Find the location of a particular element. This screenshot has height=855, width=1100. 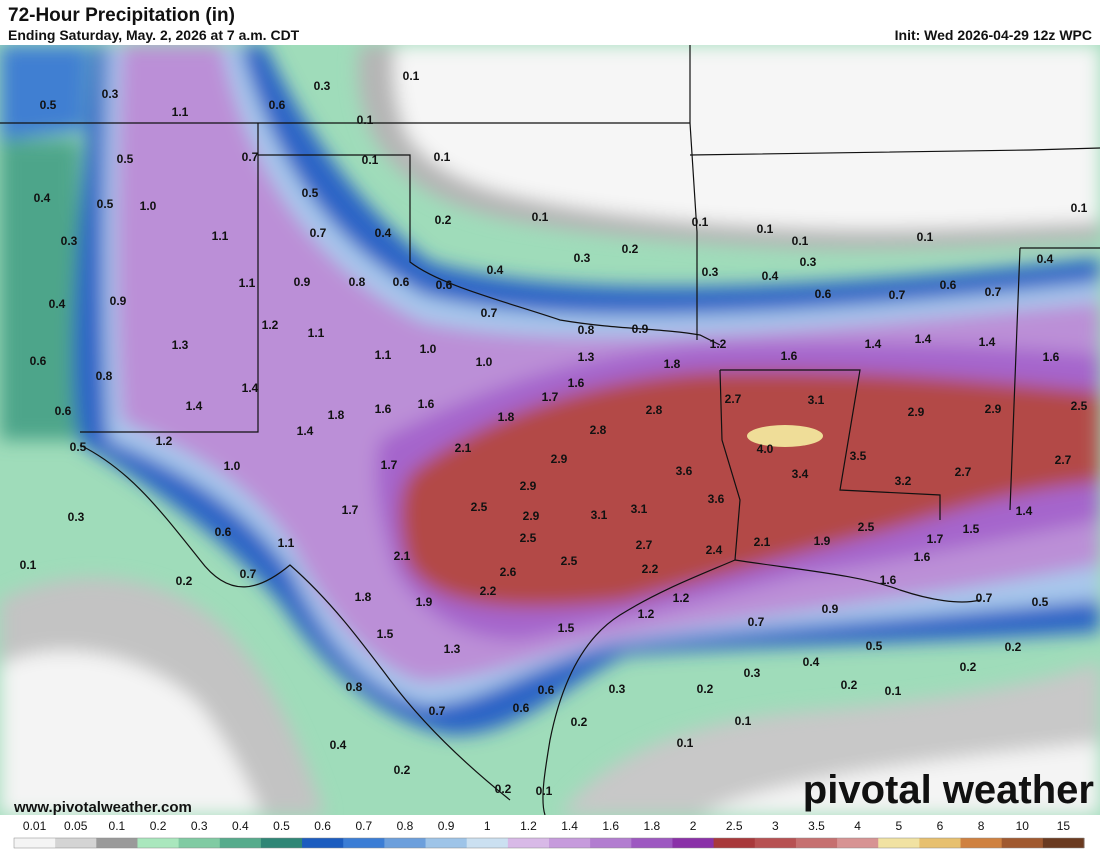

precip-label: 2.8 is located at coordinates (598, 430).